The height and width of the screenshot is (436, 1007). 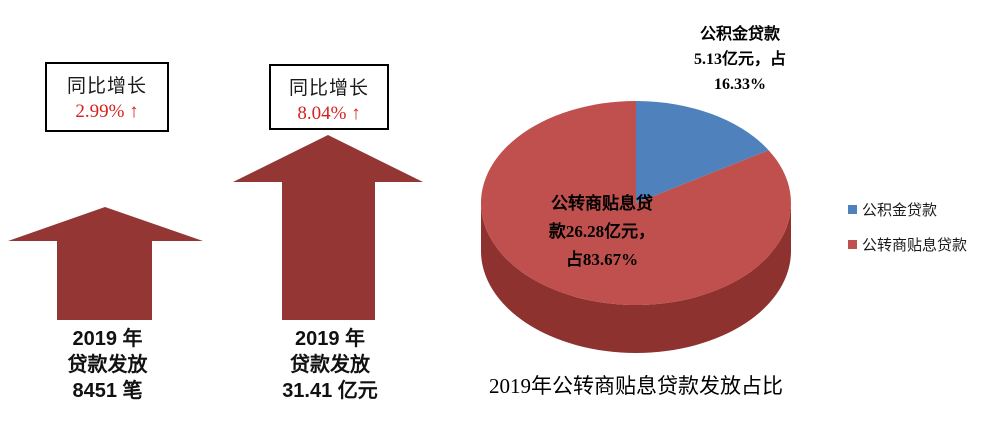 I want to click on caption-loans-amount: 2019 年 贷款发放 31.41 亿元, so click(x=330, y=365).